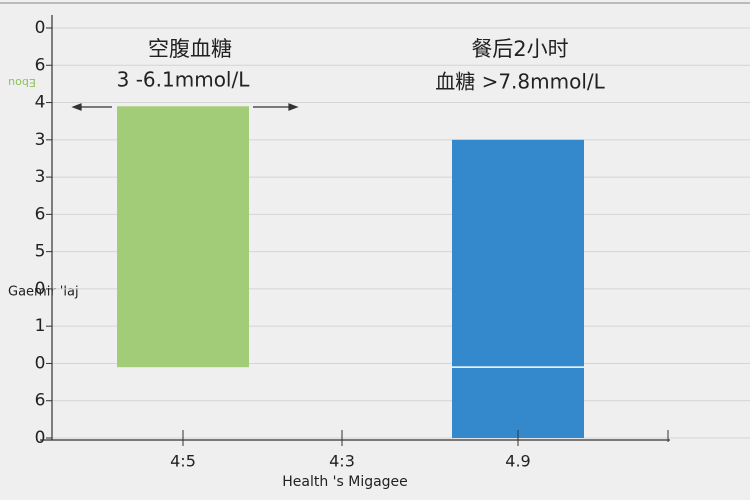 Image resolution: width=750 pixels, height=500 pixels. I want to click on annotation: 餐后2小时, so click(519, 49).